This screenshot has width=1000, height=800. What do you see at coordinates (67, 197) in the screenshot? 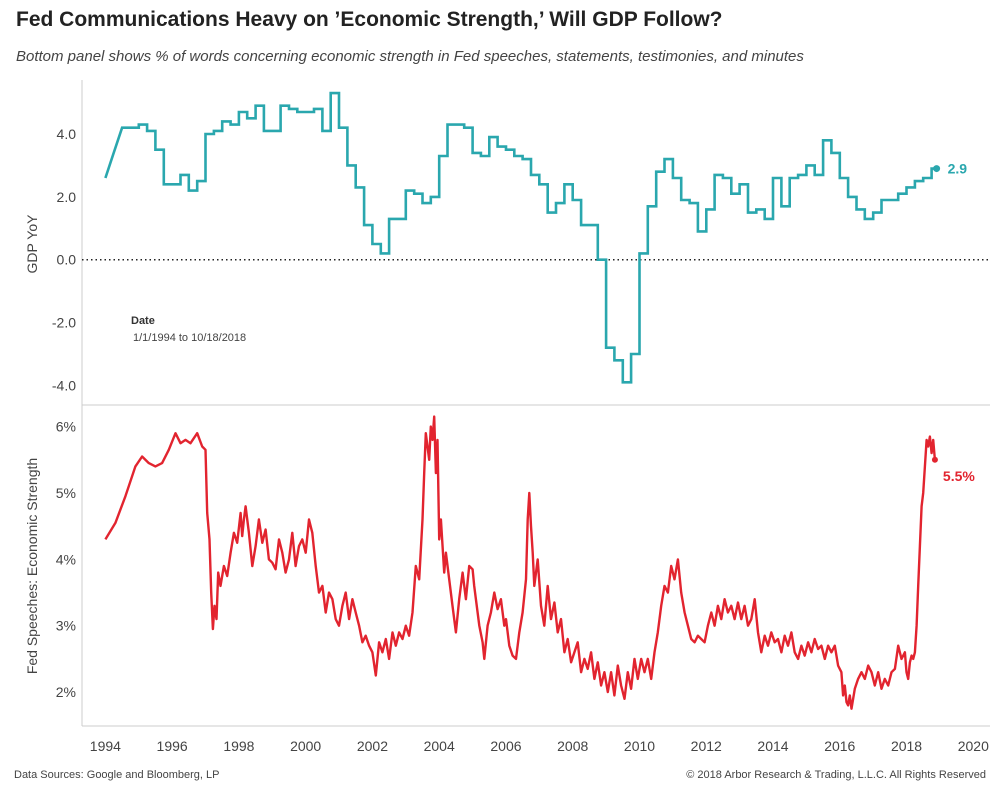
I see `gdp-y-tick-label: 2.0` at bounding box center [67, 197].